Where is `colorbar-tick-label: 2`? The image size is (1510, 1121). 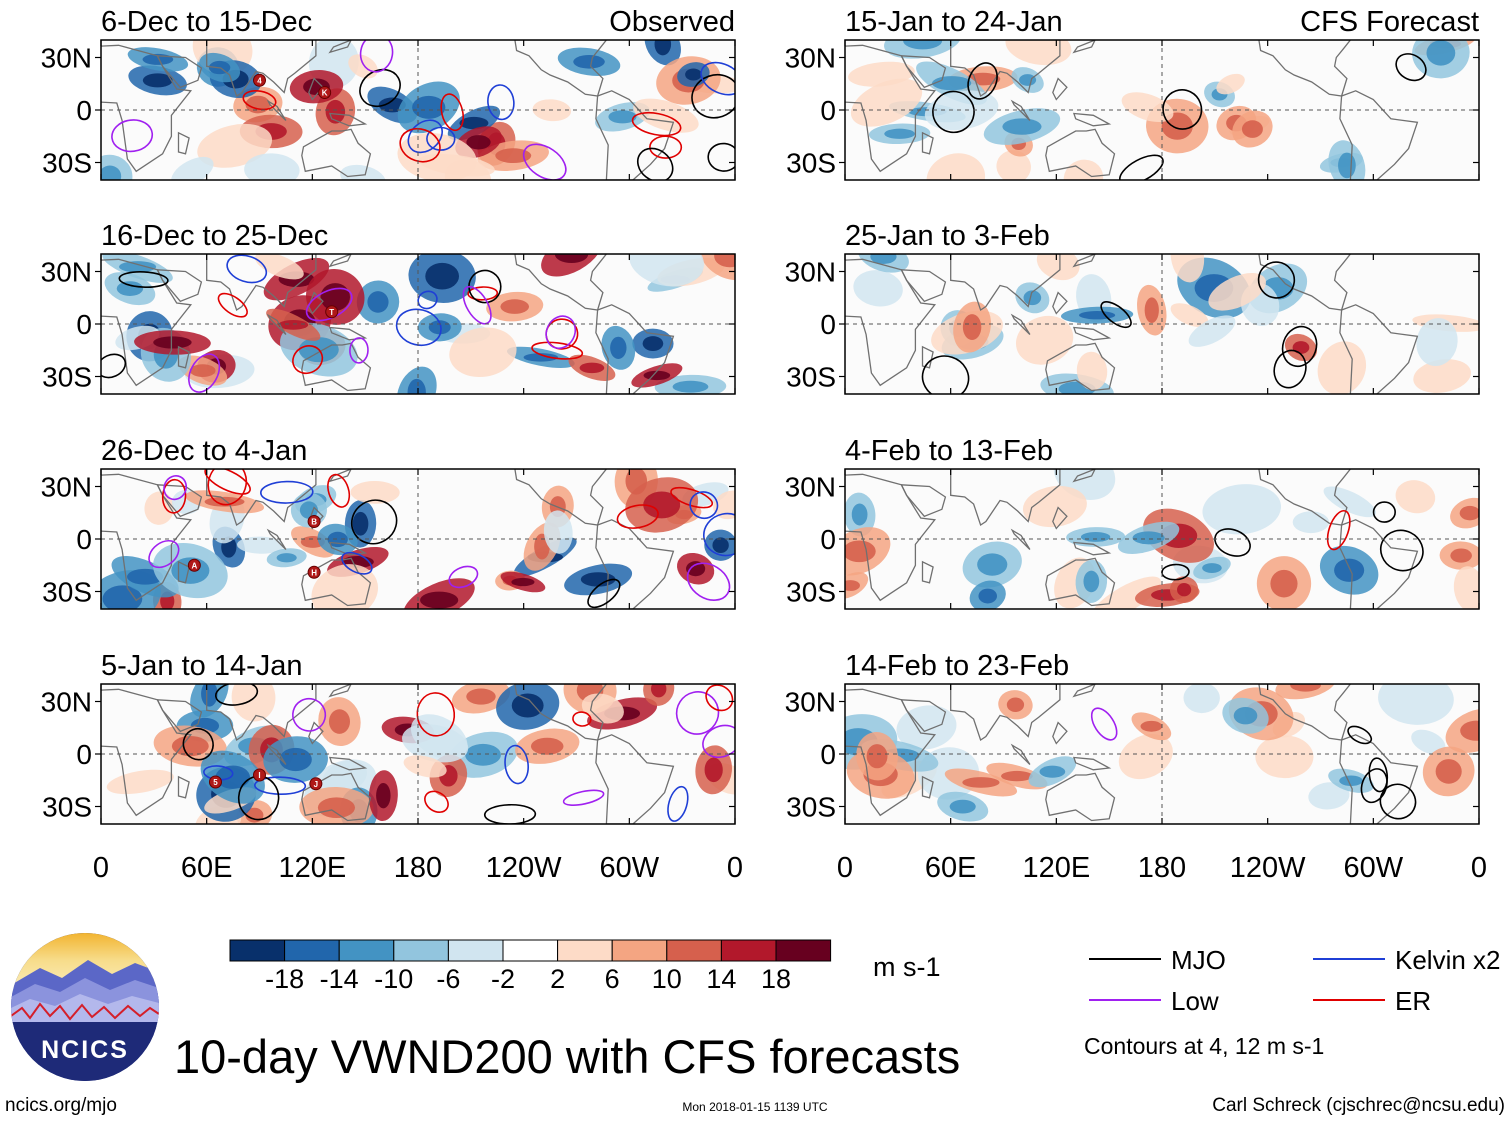 colorbar-tick-label: 2 is located at coordinates (557, 979).